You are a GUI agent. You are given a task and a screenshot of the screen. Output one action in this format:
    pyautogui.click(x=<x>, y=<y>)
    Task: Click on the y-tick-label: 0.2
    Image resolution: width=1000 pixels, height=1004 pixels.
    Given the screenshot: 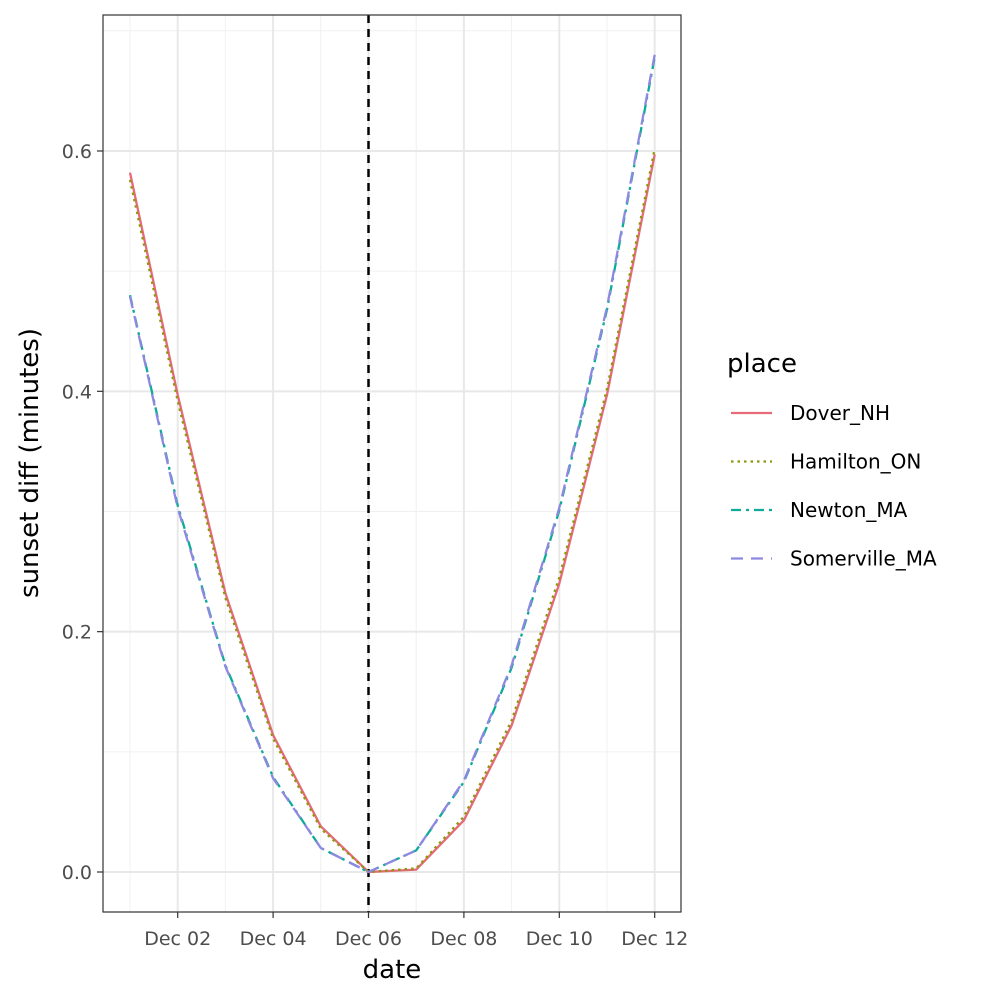 What is the action you would take?
    pyautogui.click(x=77, y=633)
    